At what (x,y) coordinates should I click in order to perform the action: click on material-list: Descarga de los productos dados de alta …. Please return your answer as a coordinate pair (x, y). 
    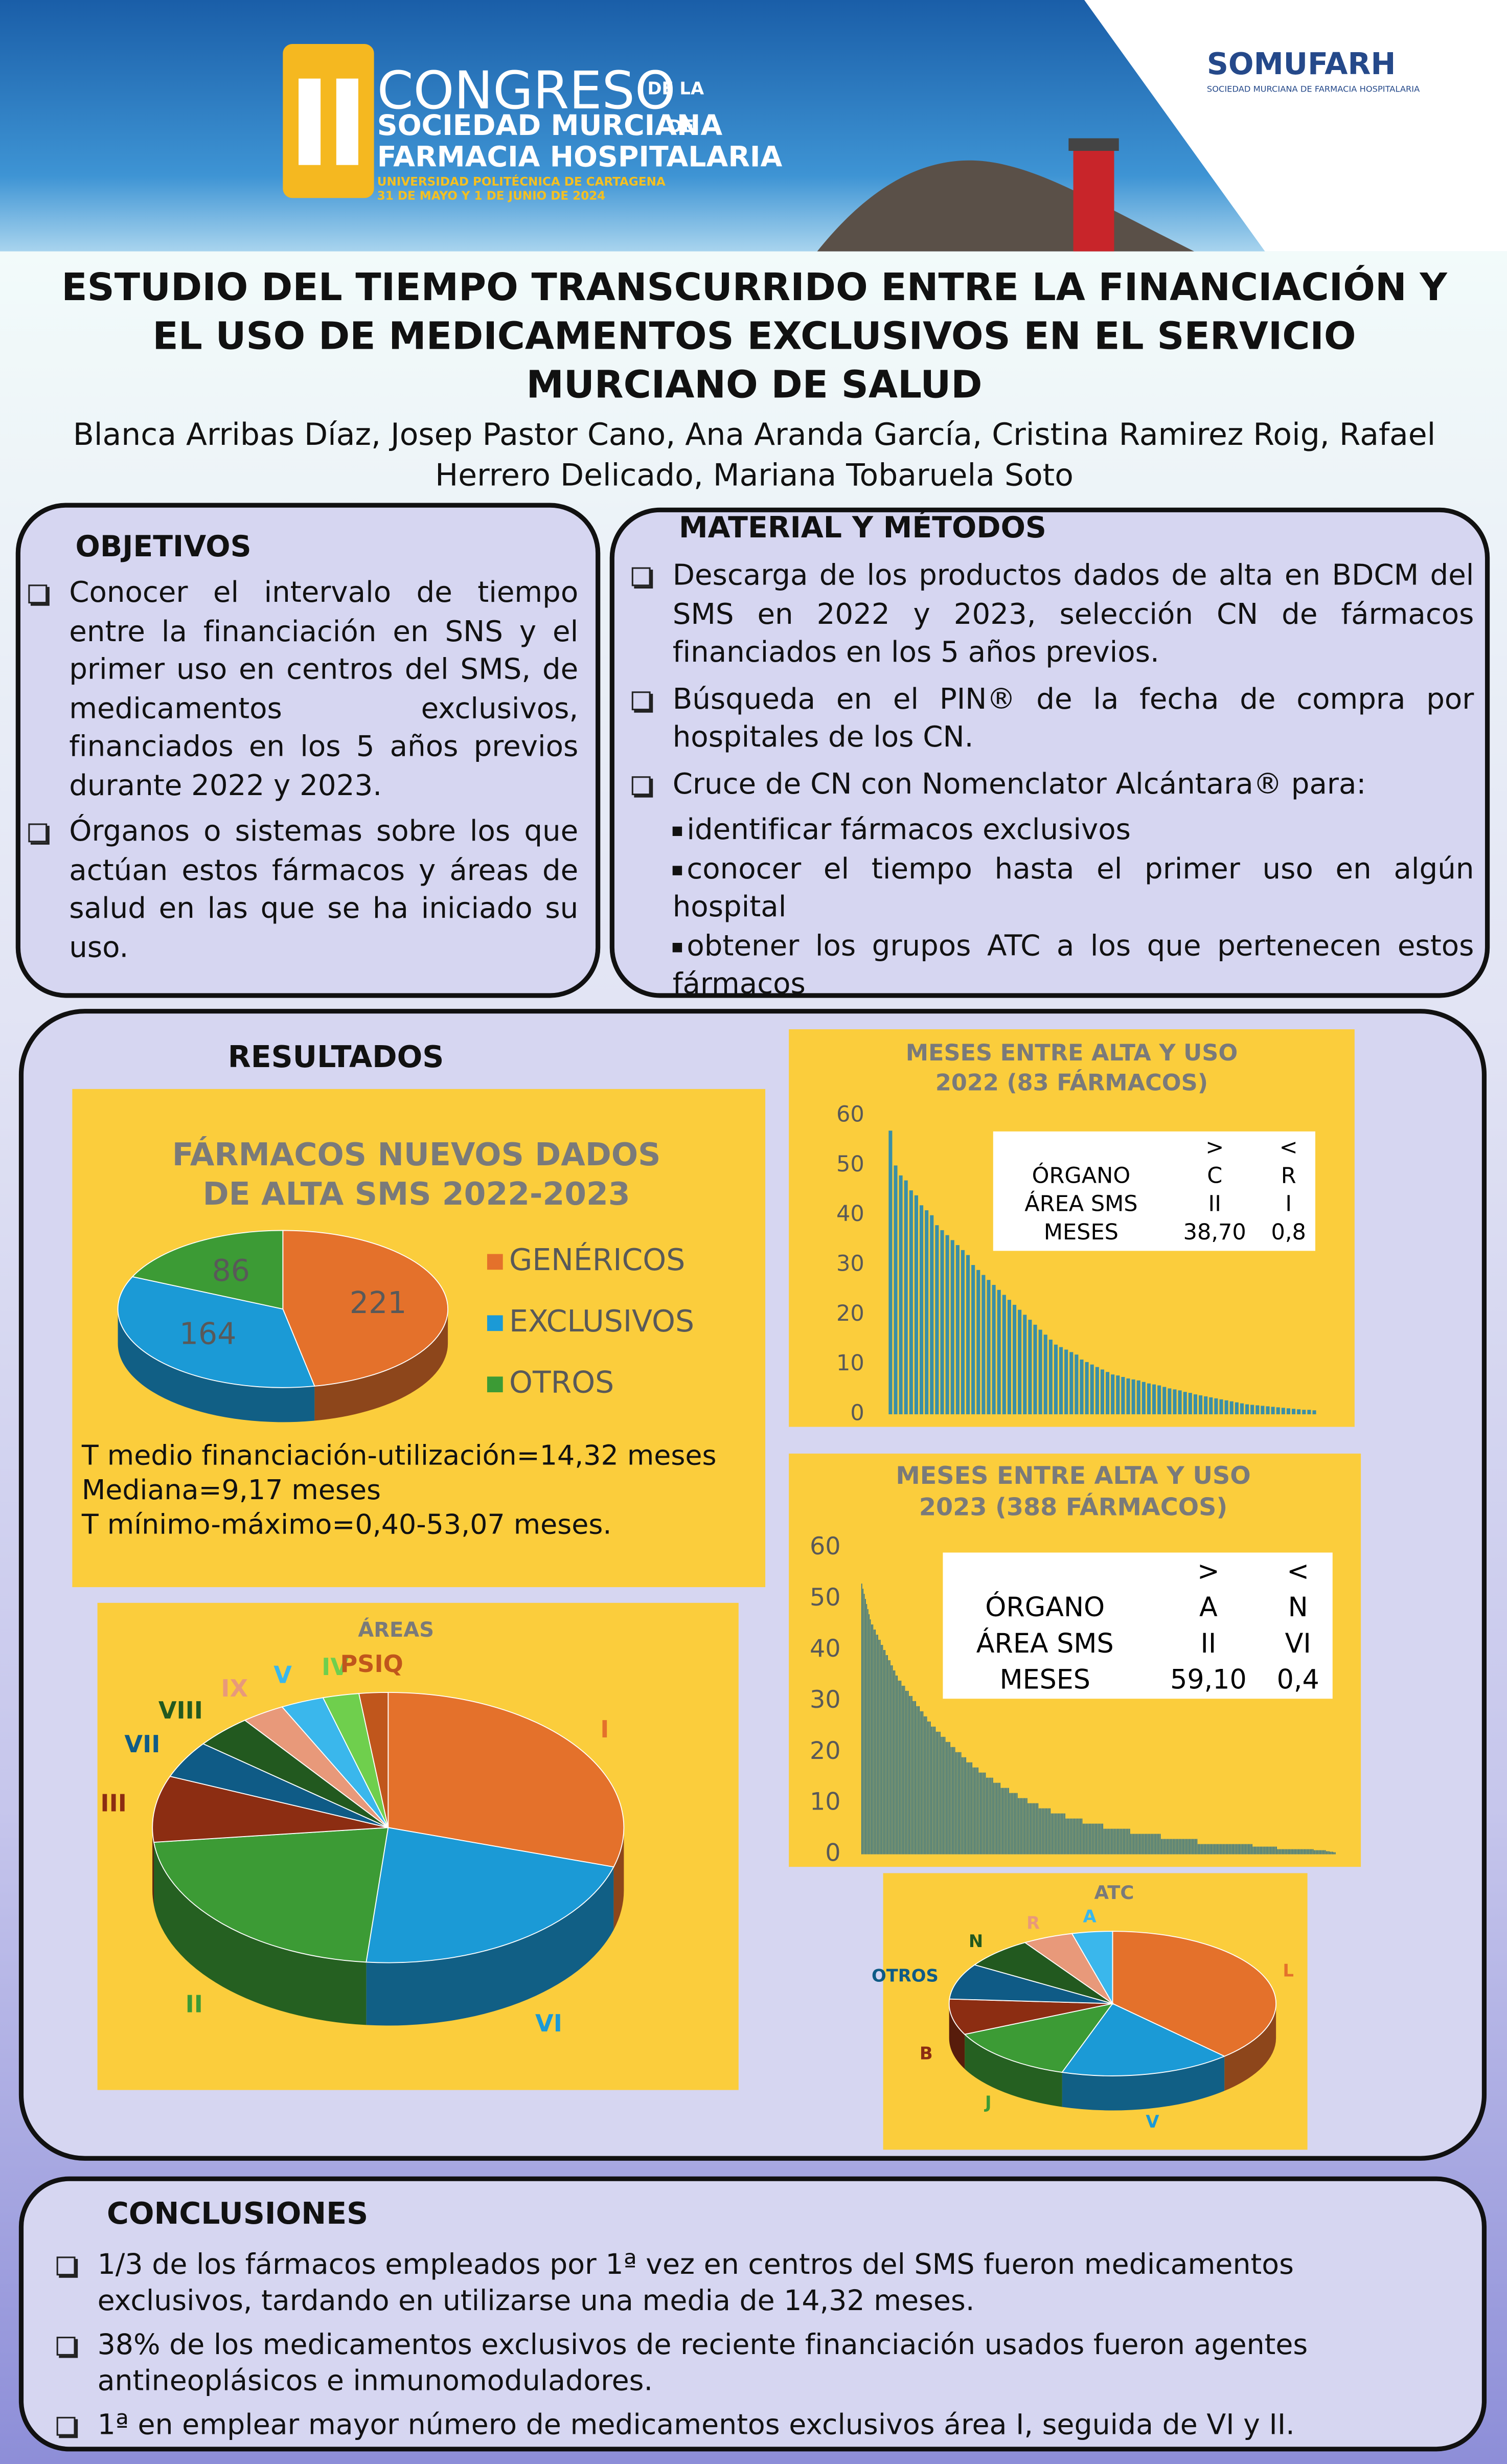
    Looking at the image, I should click on (1051, 782).